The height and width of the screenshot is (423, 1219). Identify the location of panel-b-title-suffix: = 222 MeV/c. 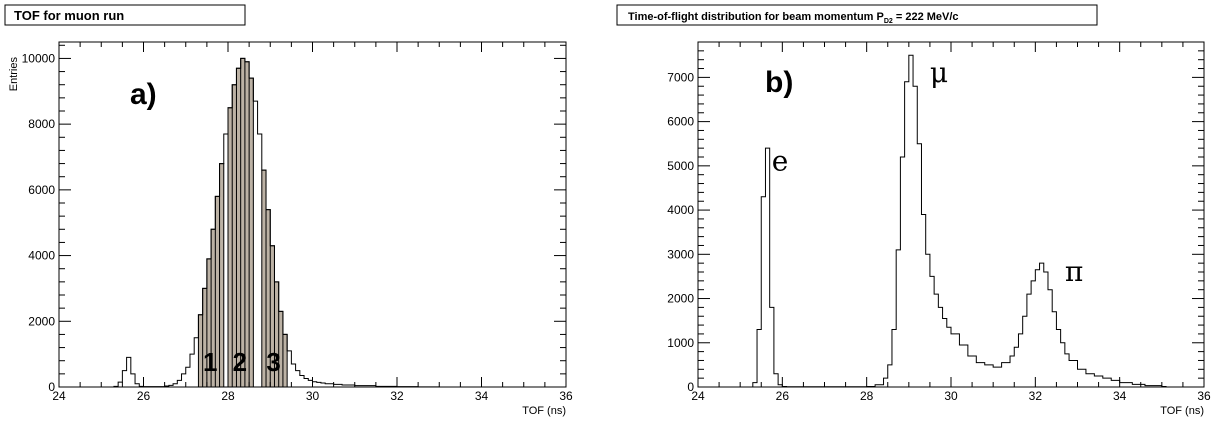
(926, 17).